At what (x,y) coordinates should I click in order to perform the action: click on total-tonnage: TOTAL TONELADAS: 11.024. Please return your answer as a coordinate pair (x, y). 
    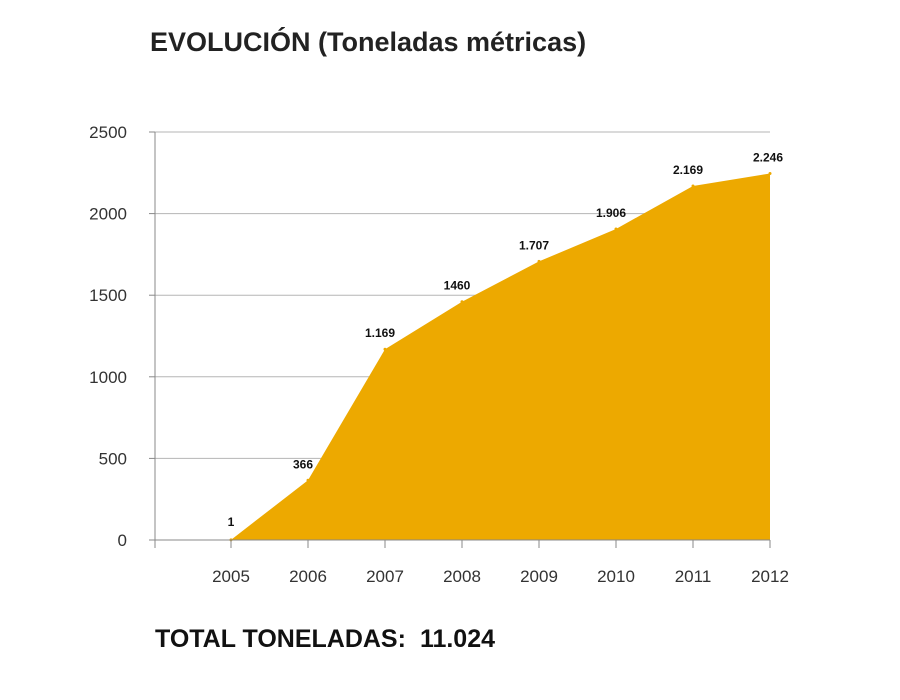
    Looking at the image, I should click on (325, 639).